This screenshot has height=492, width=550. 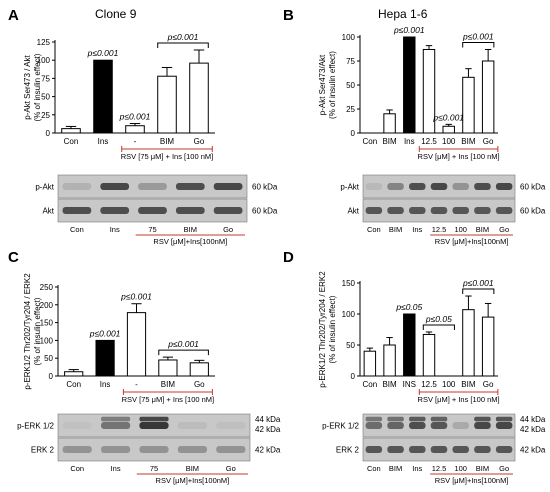 I want to click on x-tick-label: INS, so click(x=409, y=384).